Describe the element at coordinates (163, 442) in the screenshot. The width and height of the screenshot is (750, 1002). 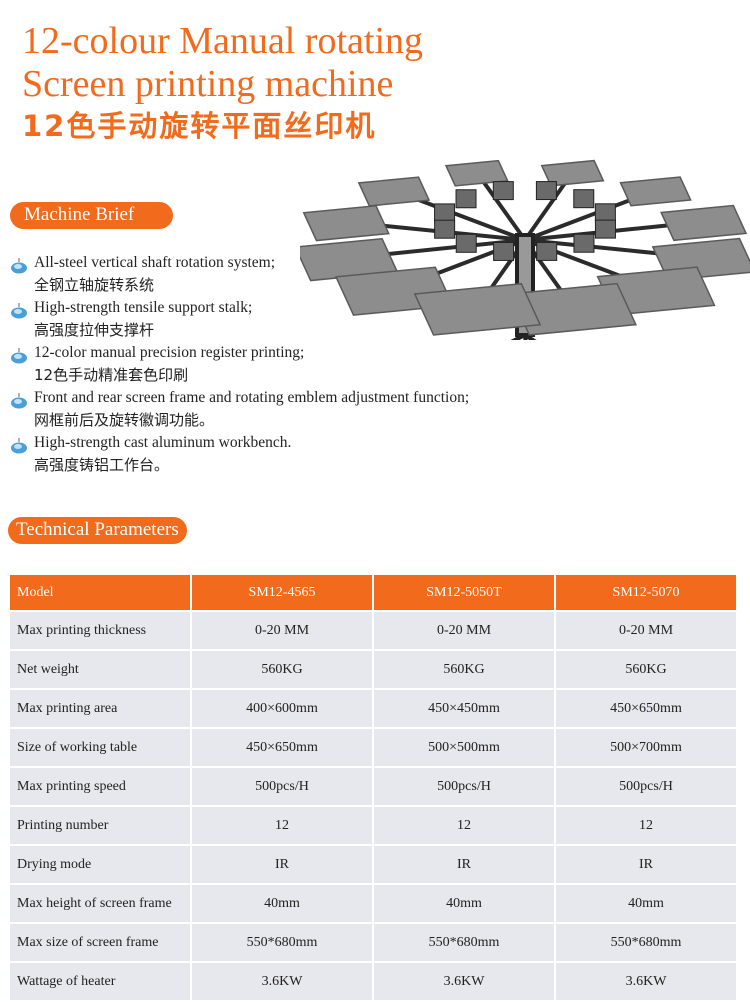
I see `brief-item-en: High-strength cast aluminum workbench.` at that location.